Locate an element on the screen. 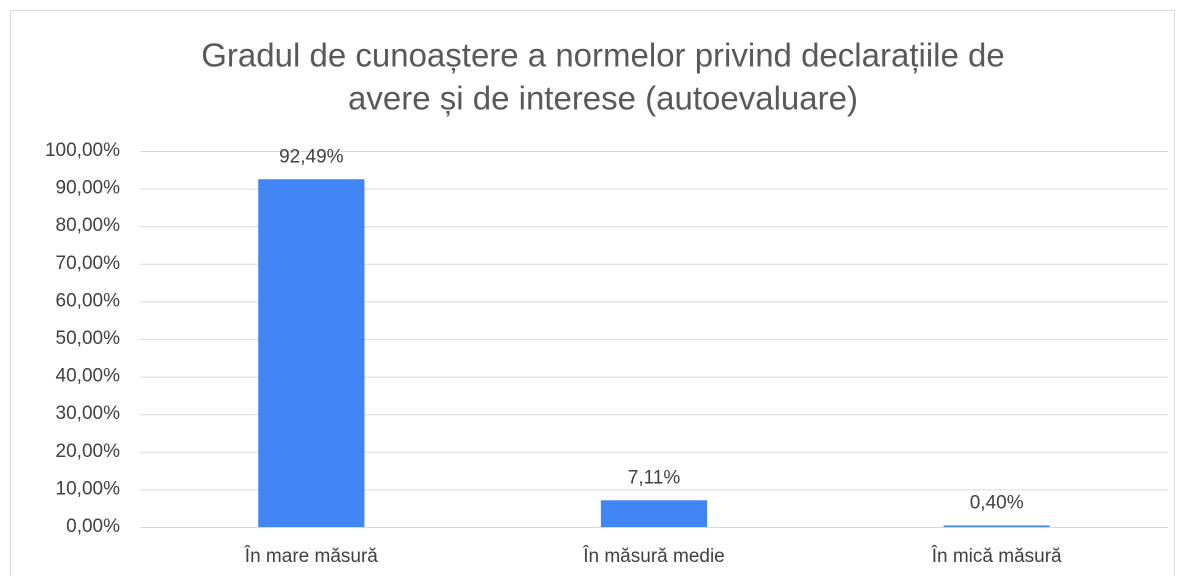 This screenshot has height=576, width=1185. x-tick-label: În măsură medie is located at coordinates (653, 556).